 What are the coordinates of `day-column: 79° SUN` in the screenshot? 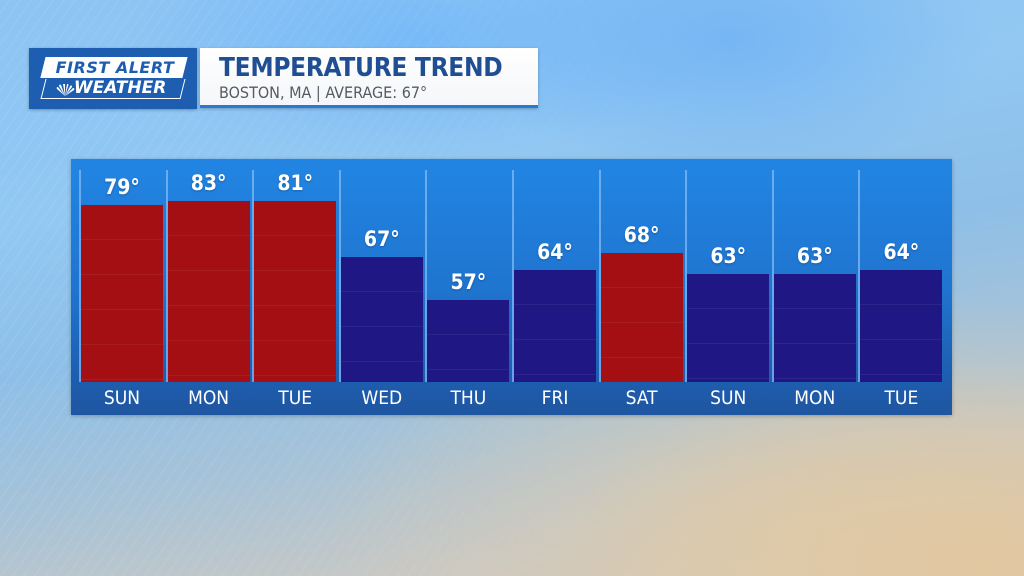 It's located at (122, 287).